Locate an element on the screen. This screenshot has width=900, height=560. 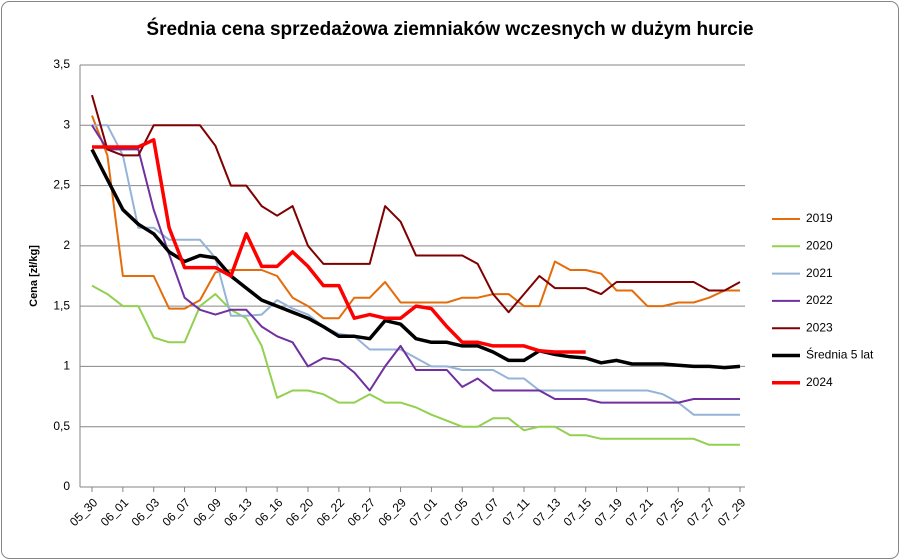
legend-label: 2022 is located at coordinates (819, 300).